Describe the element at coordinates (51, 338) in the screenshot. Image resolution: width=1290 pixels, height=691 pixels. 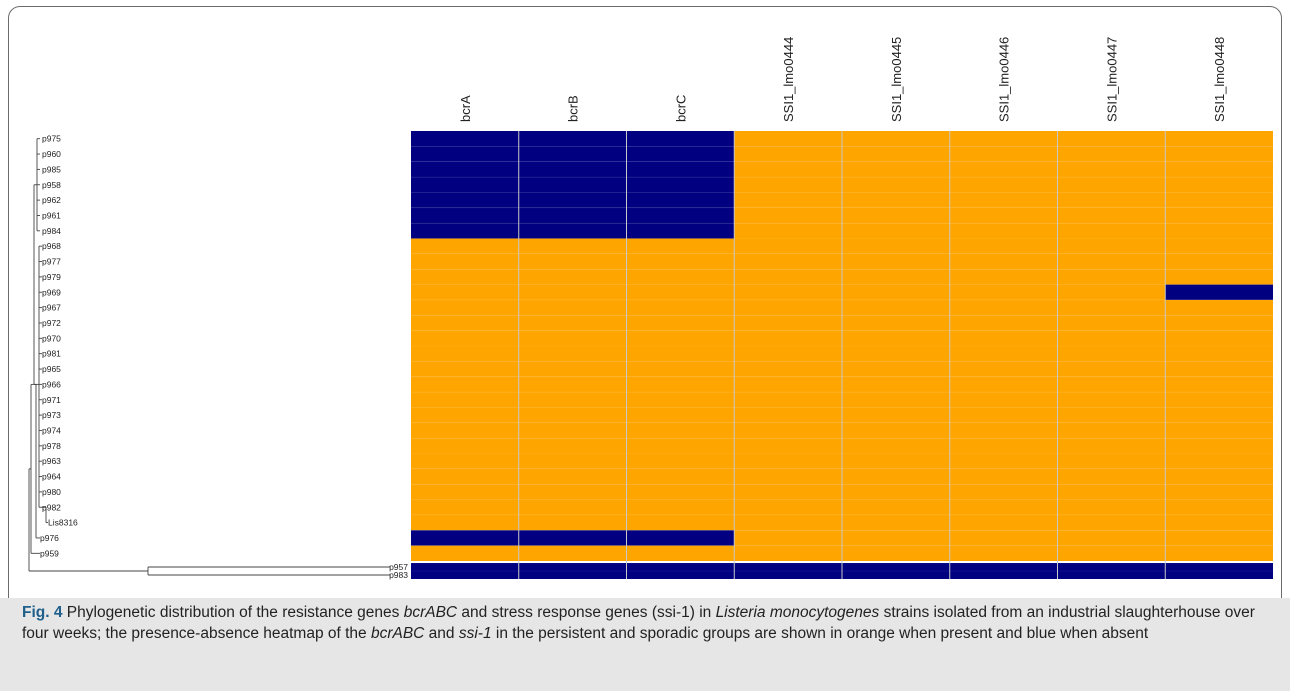
I see `strain-label: p970` at that location.